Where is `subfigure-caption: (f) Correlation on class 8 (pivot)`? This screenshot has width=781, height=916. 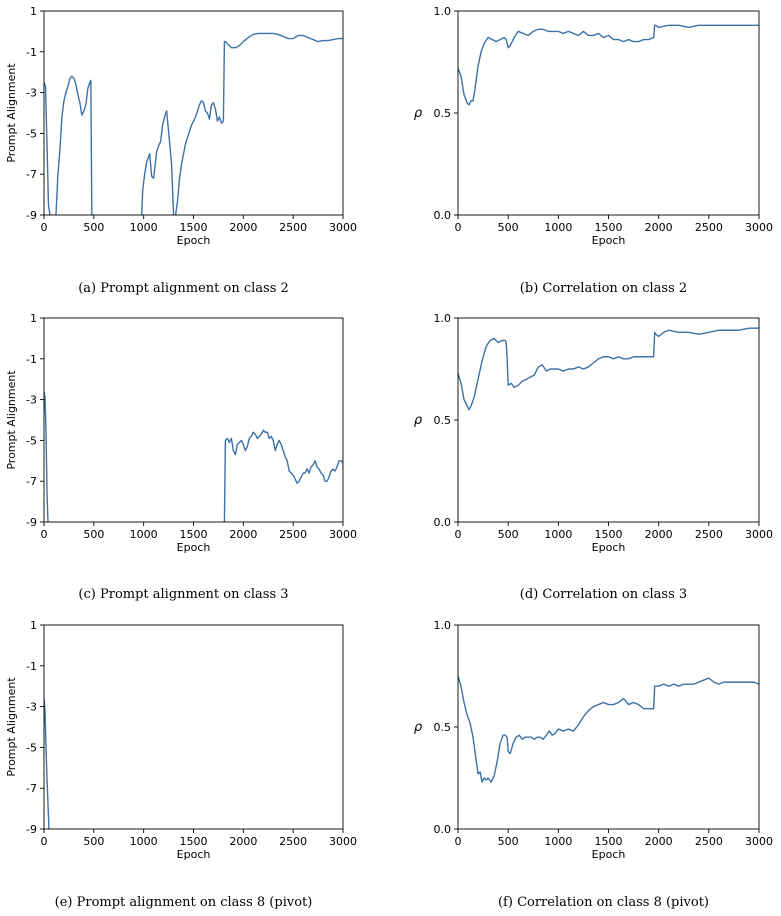
subfigure-caption: (f) Correlation on class 8 (pivot) is located at coordinates (603, 902).